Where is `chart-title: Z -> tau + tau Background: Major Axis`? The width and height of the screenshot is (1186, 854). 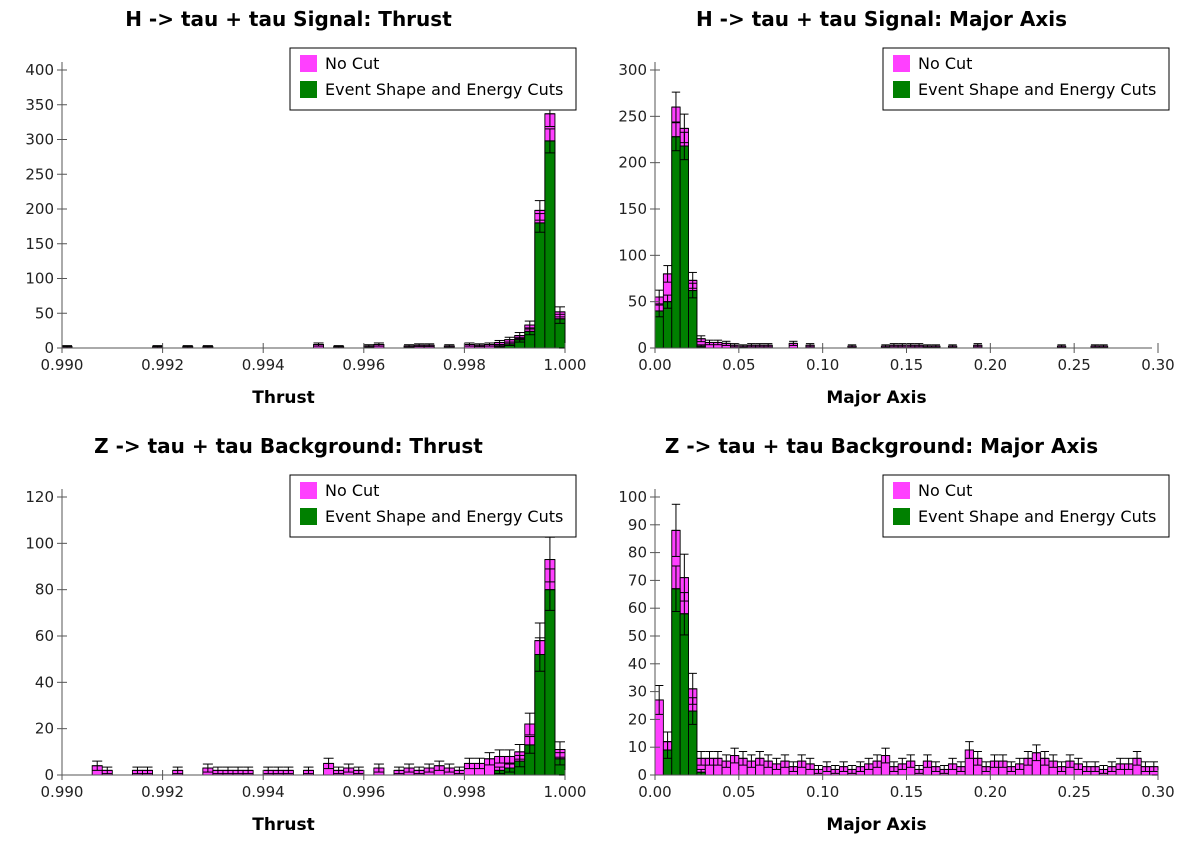 chart-title: Z -> tau + tau Background: Major Axis is located at coordinates (881, 446).